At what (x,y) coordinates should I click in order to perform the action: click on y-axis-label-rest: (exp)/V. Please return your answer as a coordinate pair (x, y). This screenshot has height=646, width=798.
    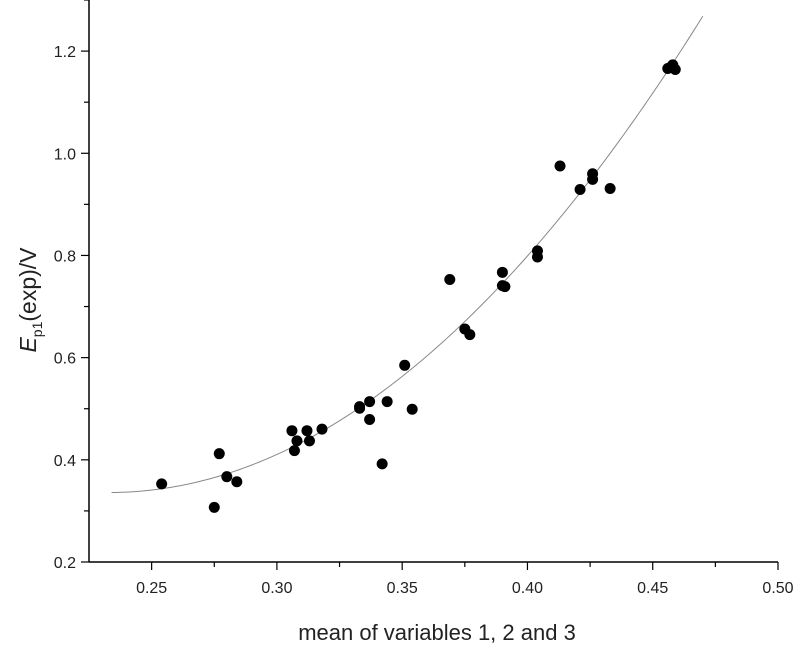
    Looking at the image, I should click on (28, 284).